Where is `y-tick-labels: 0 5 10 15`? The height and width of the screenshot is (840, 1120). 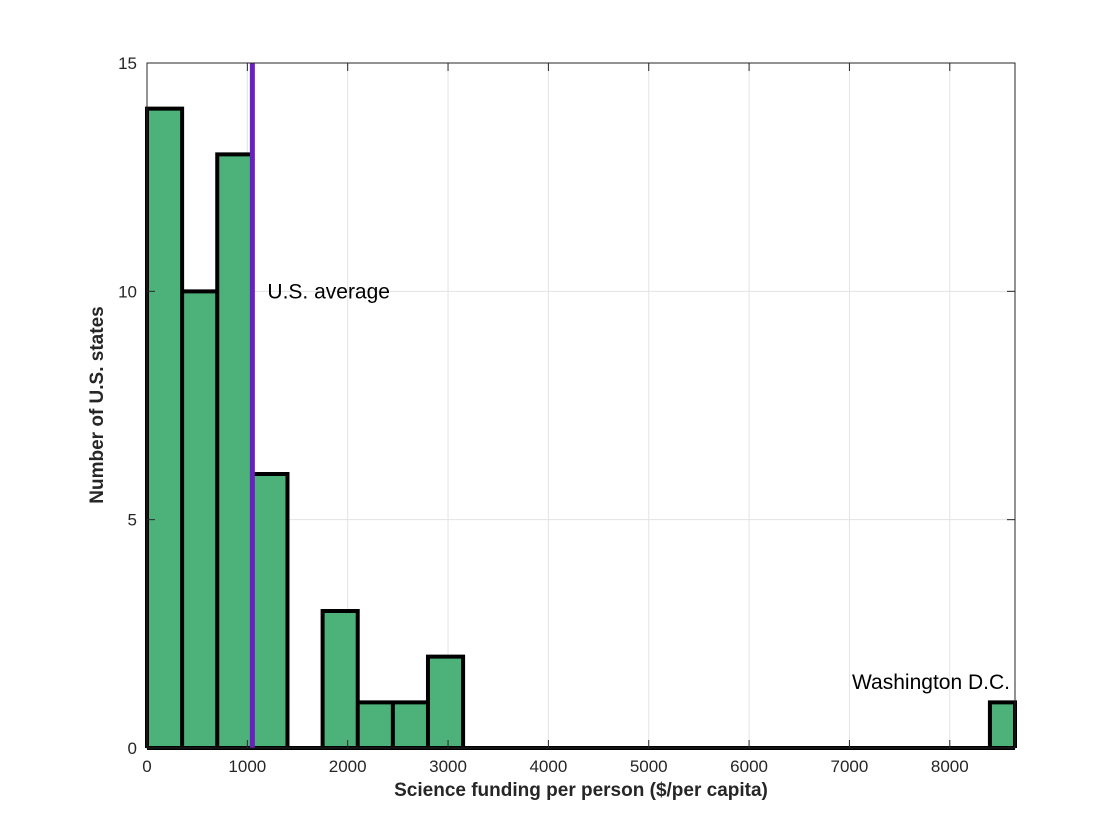 y-tick-labels: 0 5 10 15 is located at coordinates (127, 406).